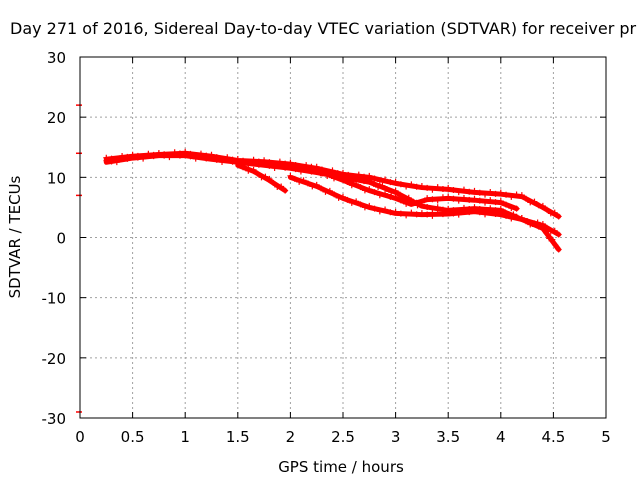 The height and width of the screenshot is (480, 640). I want to click on y-tick-label: 30, so click(56, 58).